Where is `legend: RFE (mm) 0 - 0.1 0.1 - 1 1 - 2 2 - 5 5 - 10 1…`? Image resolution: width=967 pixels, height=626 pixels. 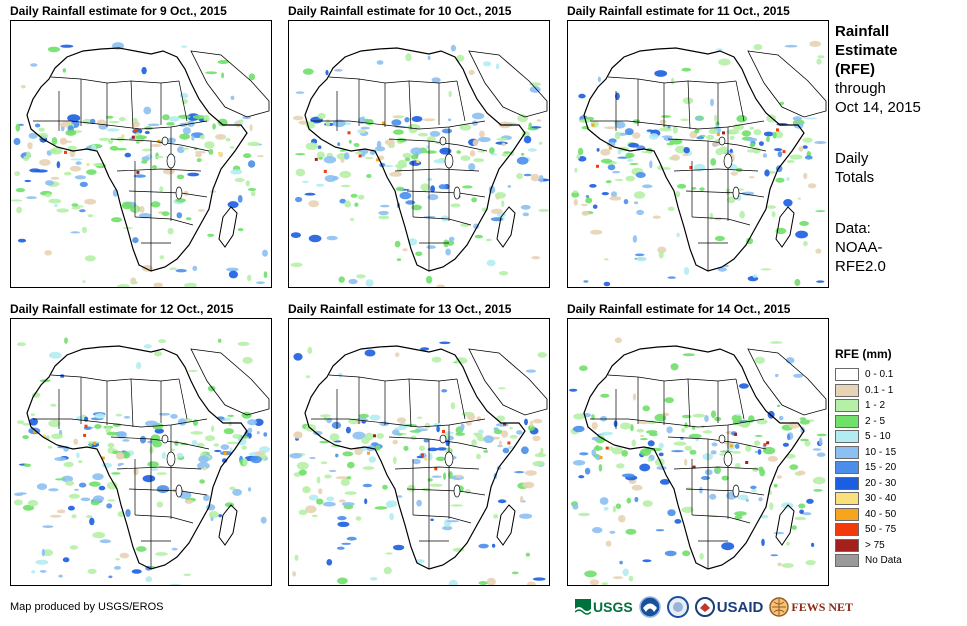 legend: RFE (mm) 0 - 0.1 0.1 - 1 1 - 2 2 - 5 5 - 10 1… is located at coordinates (890, 458).